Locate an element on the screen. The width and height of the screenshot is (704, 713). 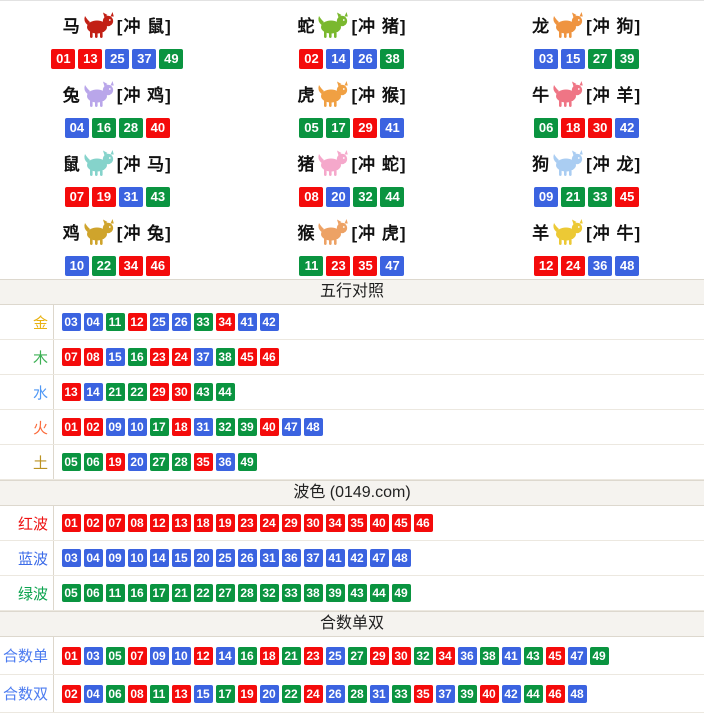
number-ball: 47 is located at coordinates (577, 655).